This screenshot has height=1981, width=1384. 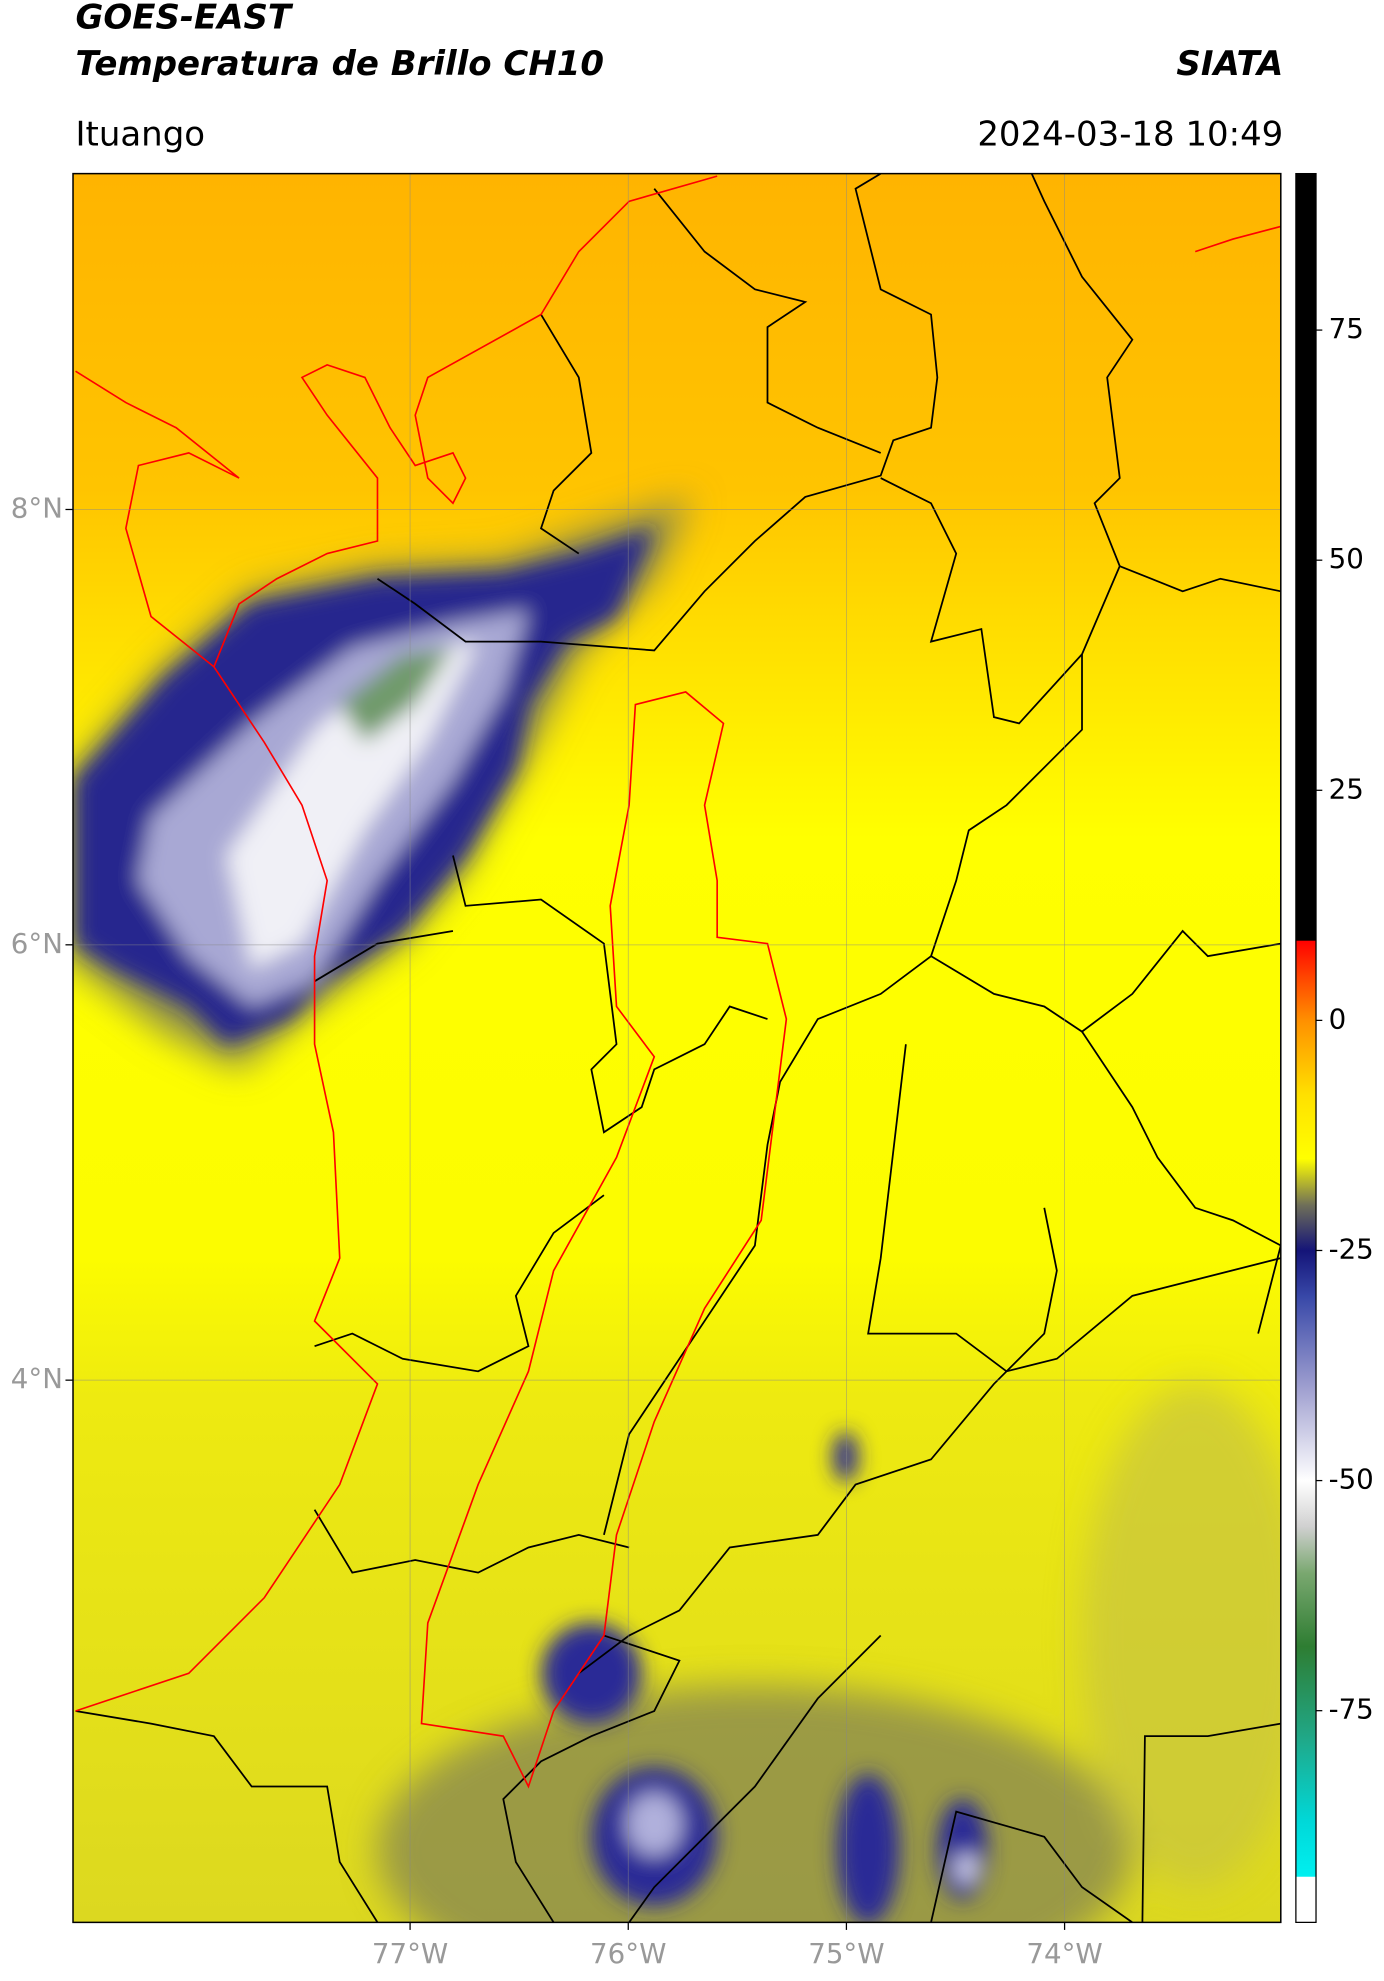 I want to click on colorbar-tick-label: -50, so click(x=1351, y=1479).